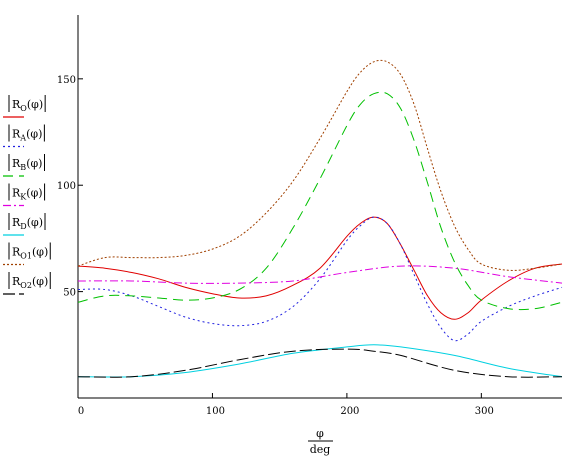  Describe the element at coordinates (27, 223) in the screenshot. I see `legend-label: RD(φ)` at that location.